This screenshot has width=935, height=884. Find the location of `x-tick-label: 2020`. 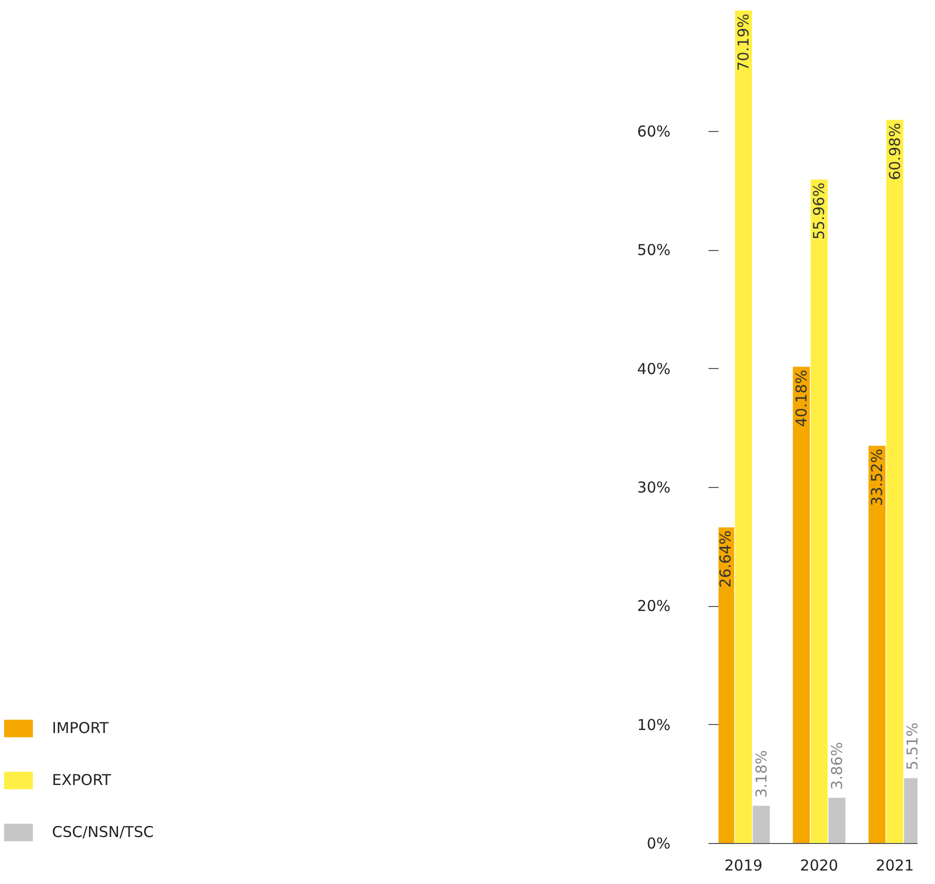

x-tick-label: 2020 is located at coordinates (819, 865).